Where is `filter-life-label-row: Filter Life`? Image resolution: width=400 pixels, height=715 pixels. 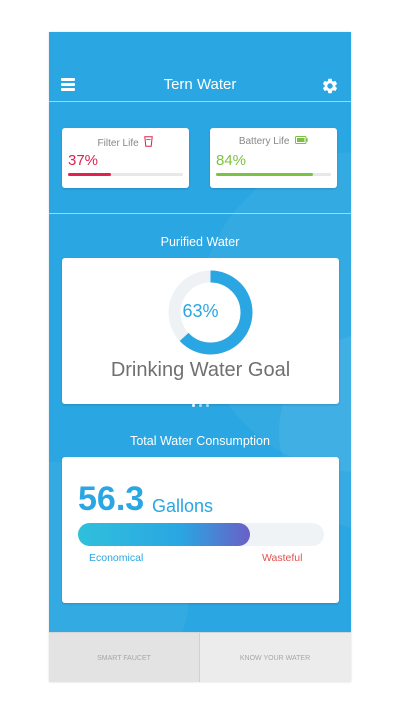 filter-life-label-row: Filter Life is located at coordinates (125, 142).